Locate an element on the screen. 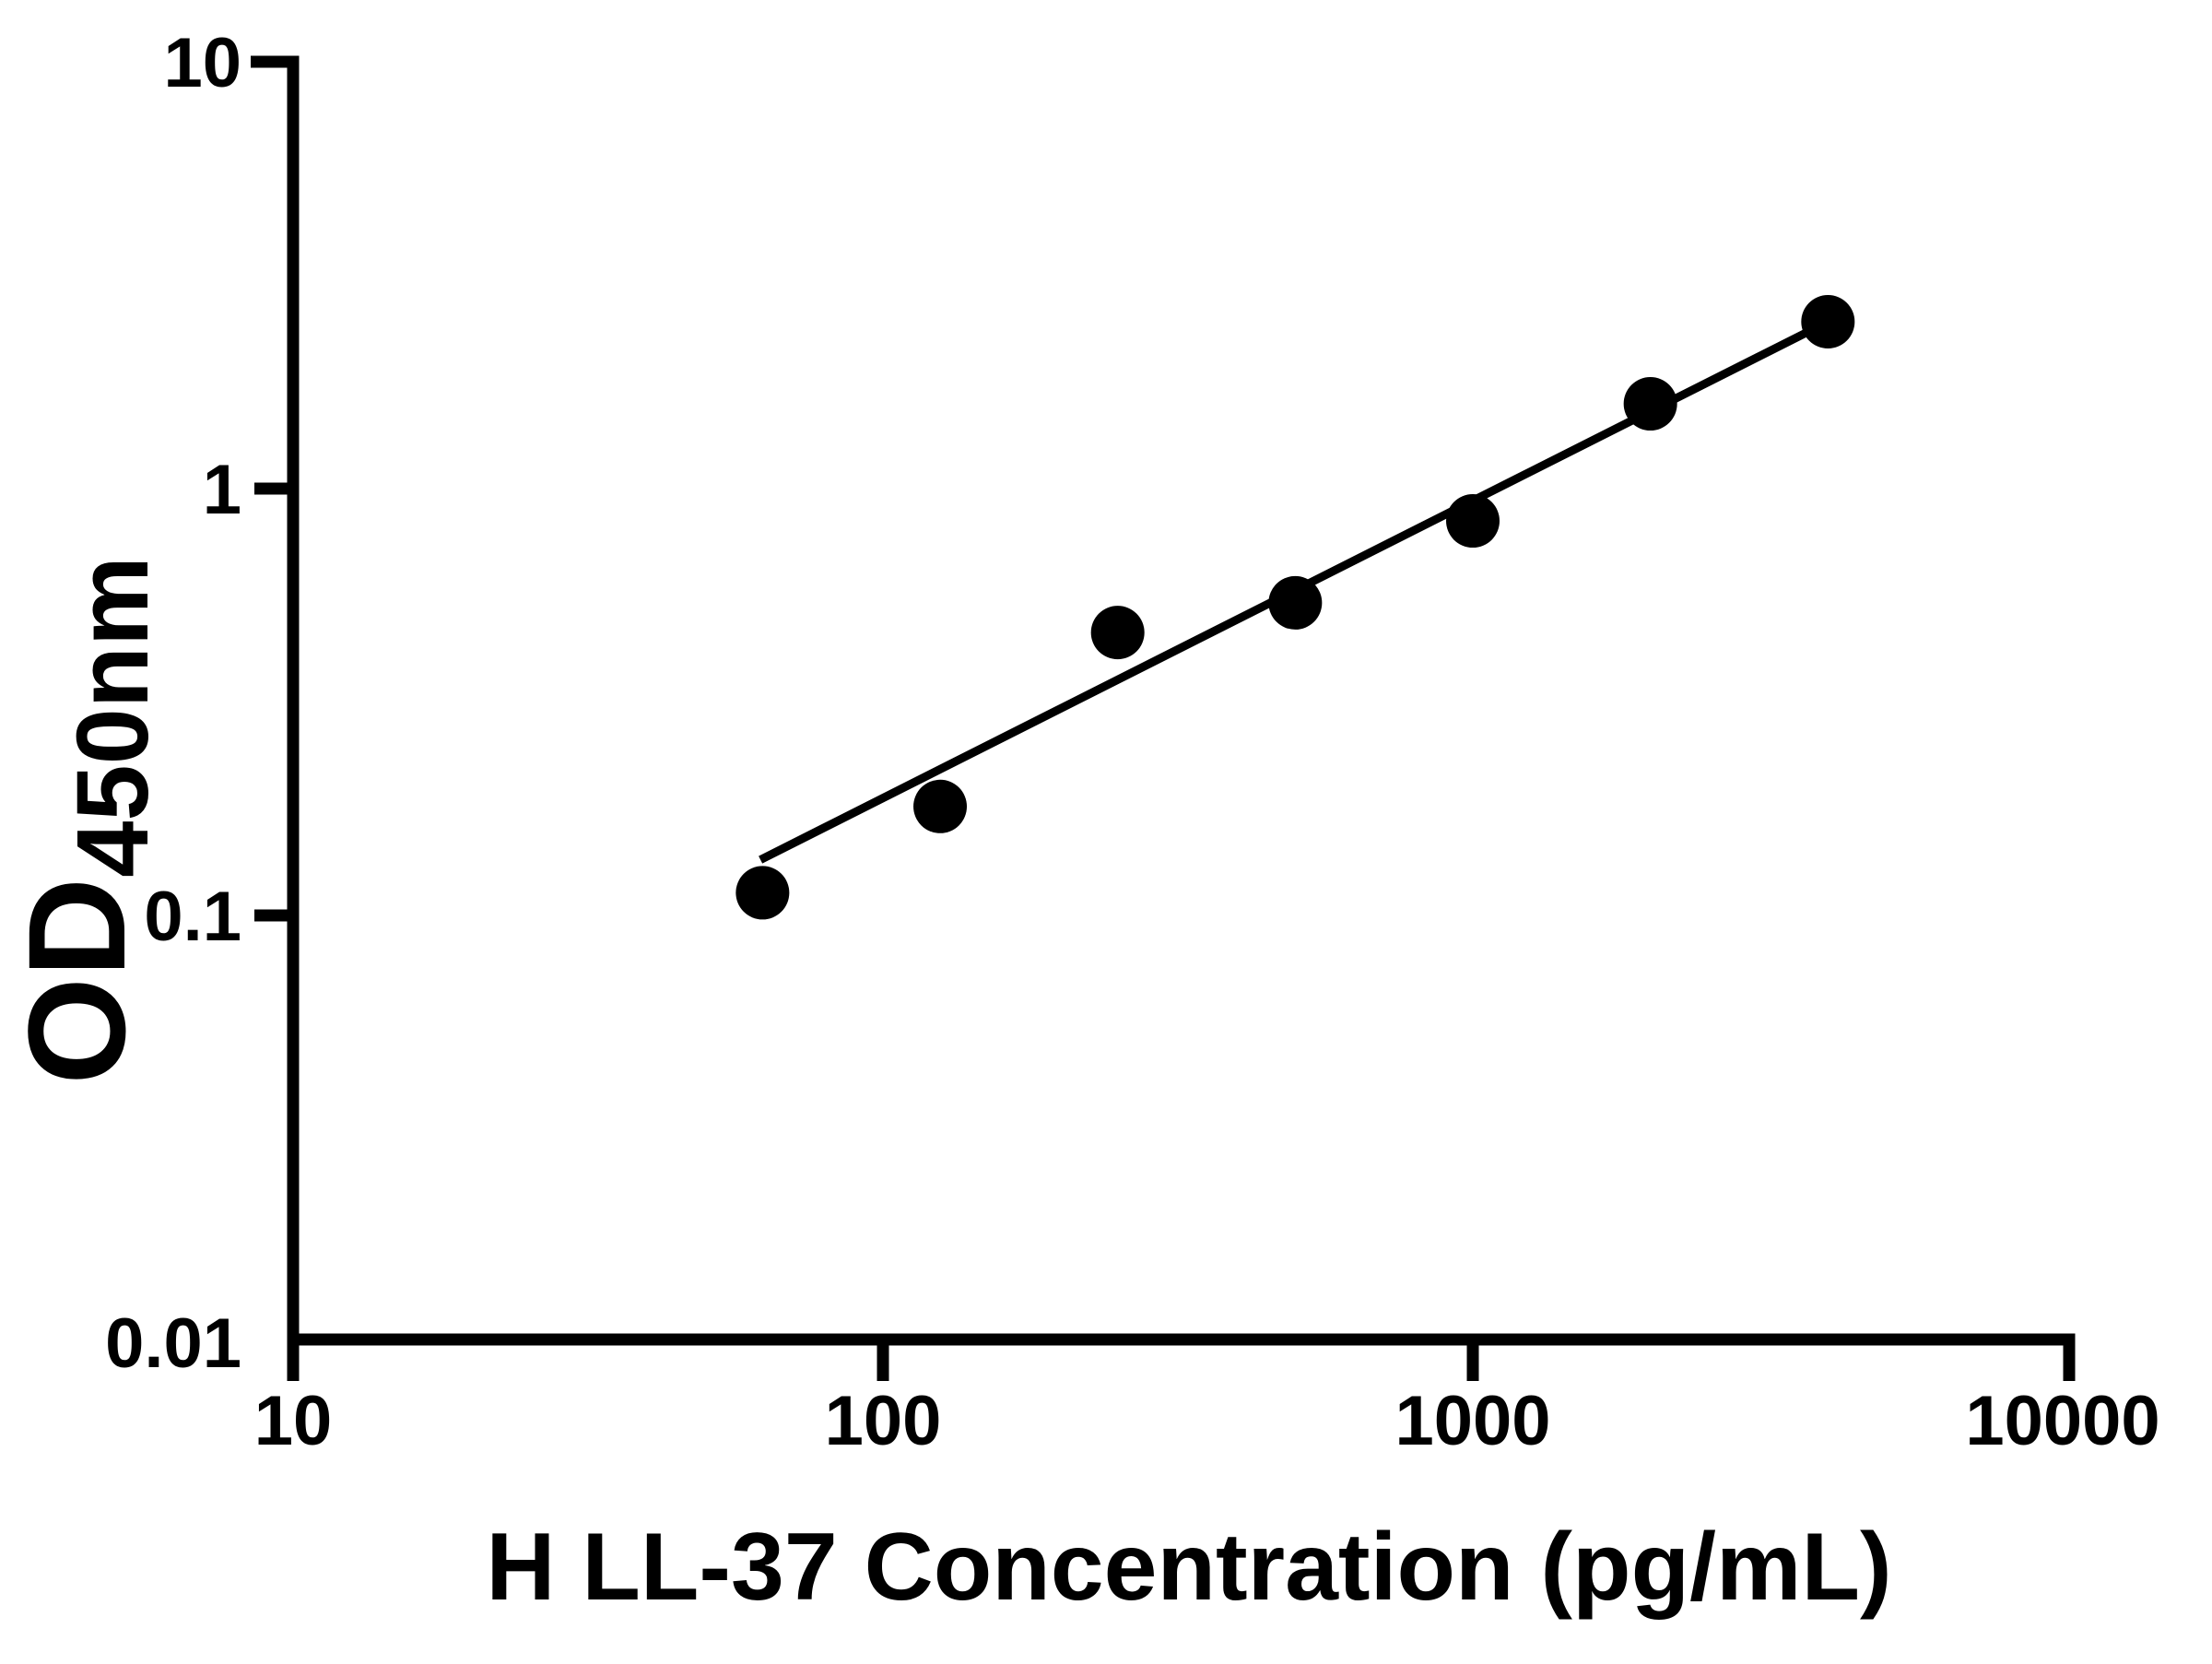 Image resolution: width=2212 pixels, height=1664 pixels. x-axis-tick-label: 100 is located at coordinates (883, 1421).